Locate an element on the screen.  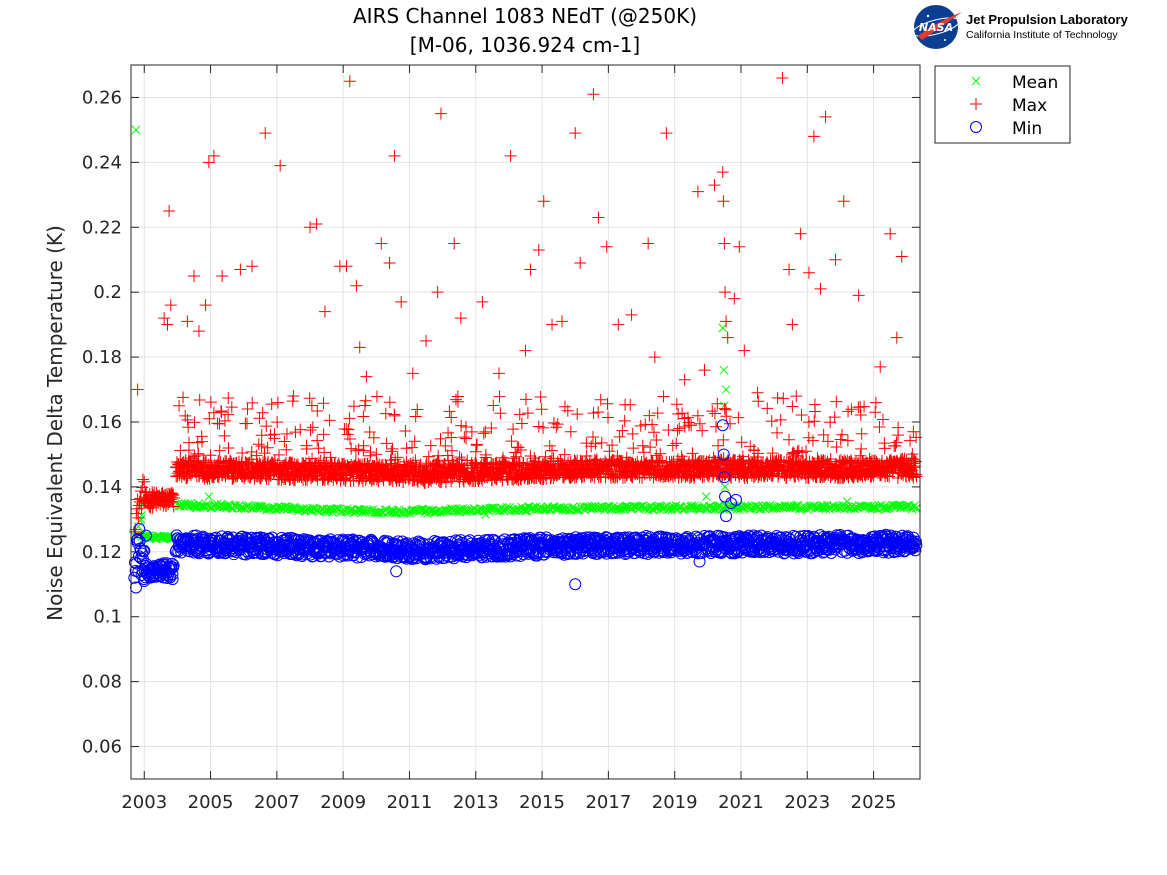
y-tick-label: 0.16 is located at coordinates (102, 422).